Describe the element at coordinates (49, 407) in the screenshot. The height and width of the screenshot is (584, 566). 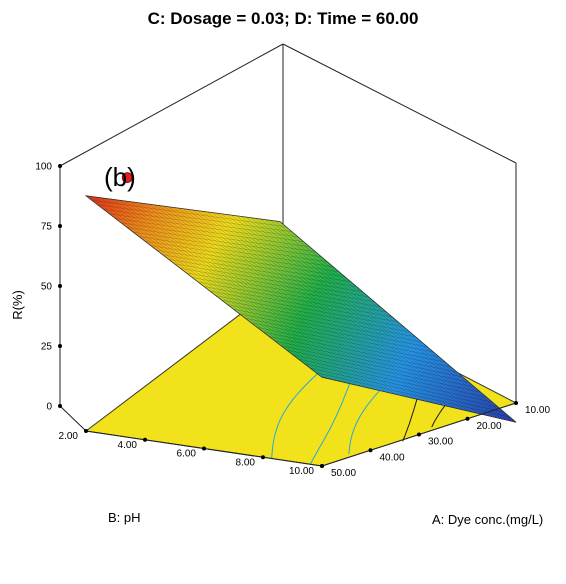
I see `z-tick-label: 0` at that location.